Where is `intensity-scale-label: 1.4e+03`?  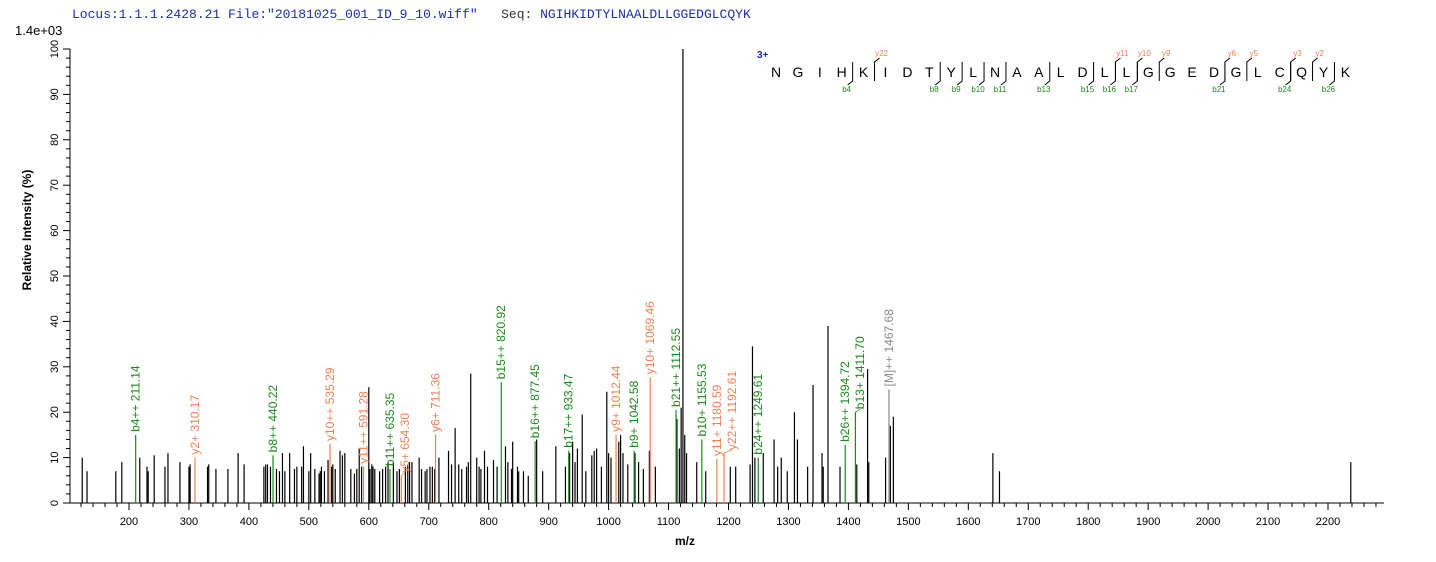 intensity-scale-label: 1.4e+03 is located at coordinates (39, 30).